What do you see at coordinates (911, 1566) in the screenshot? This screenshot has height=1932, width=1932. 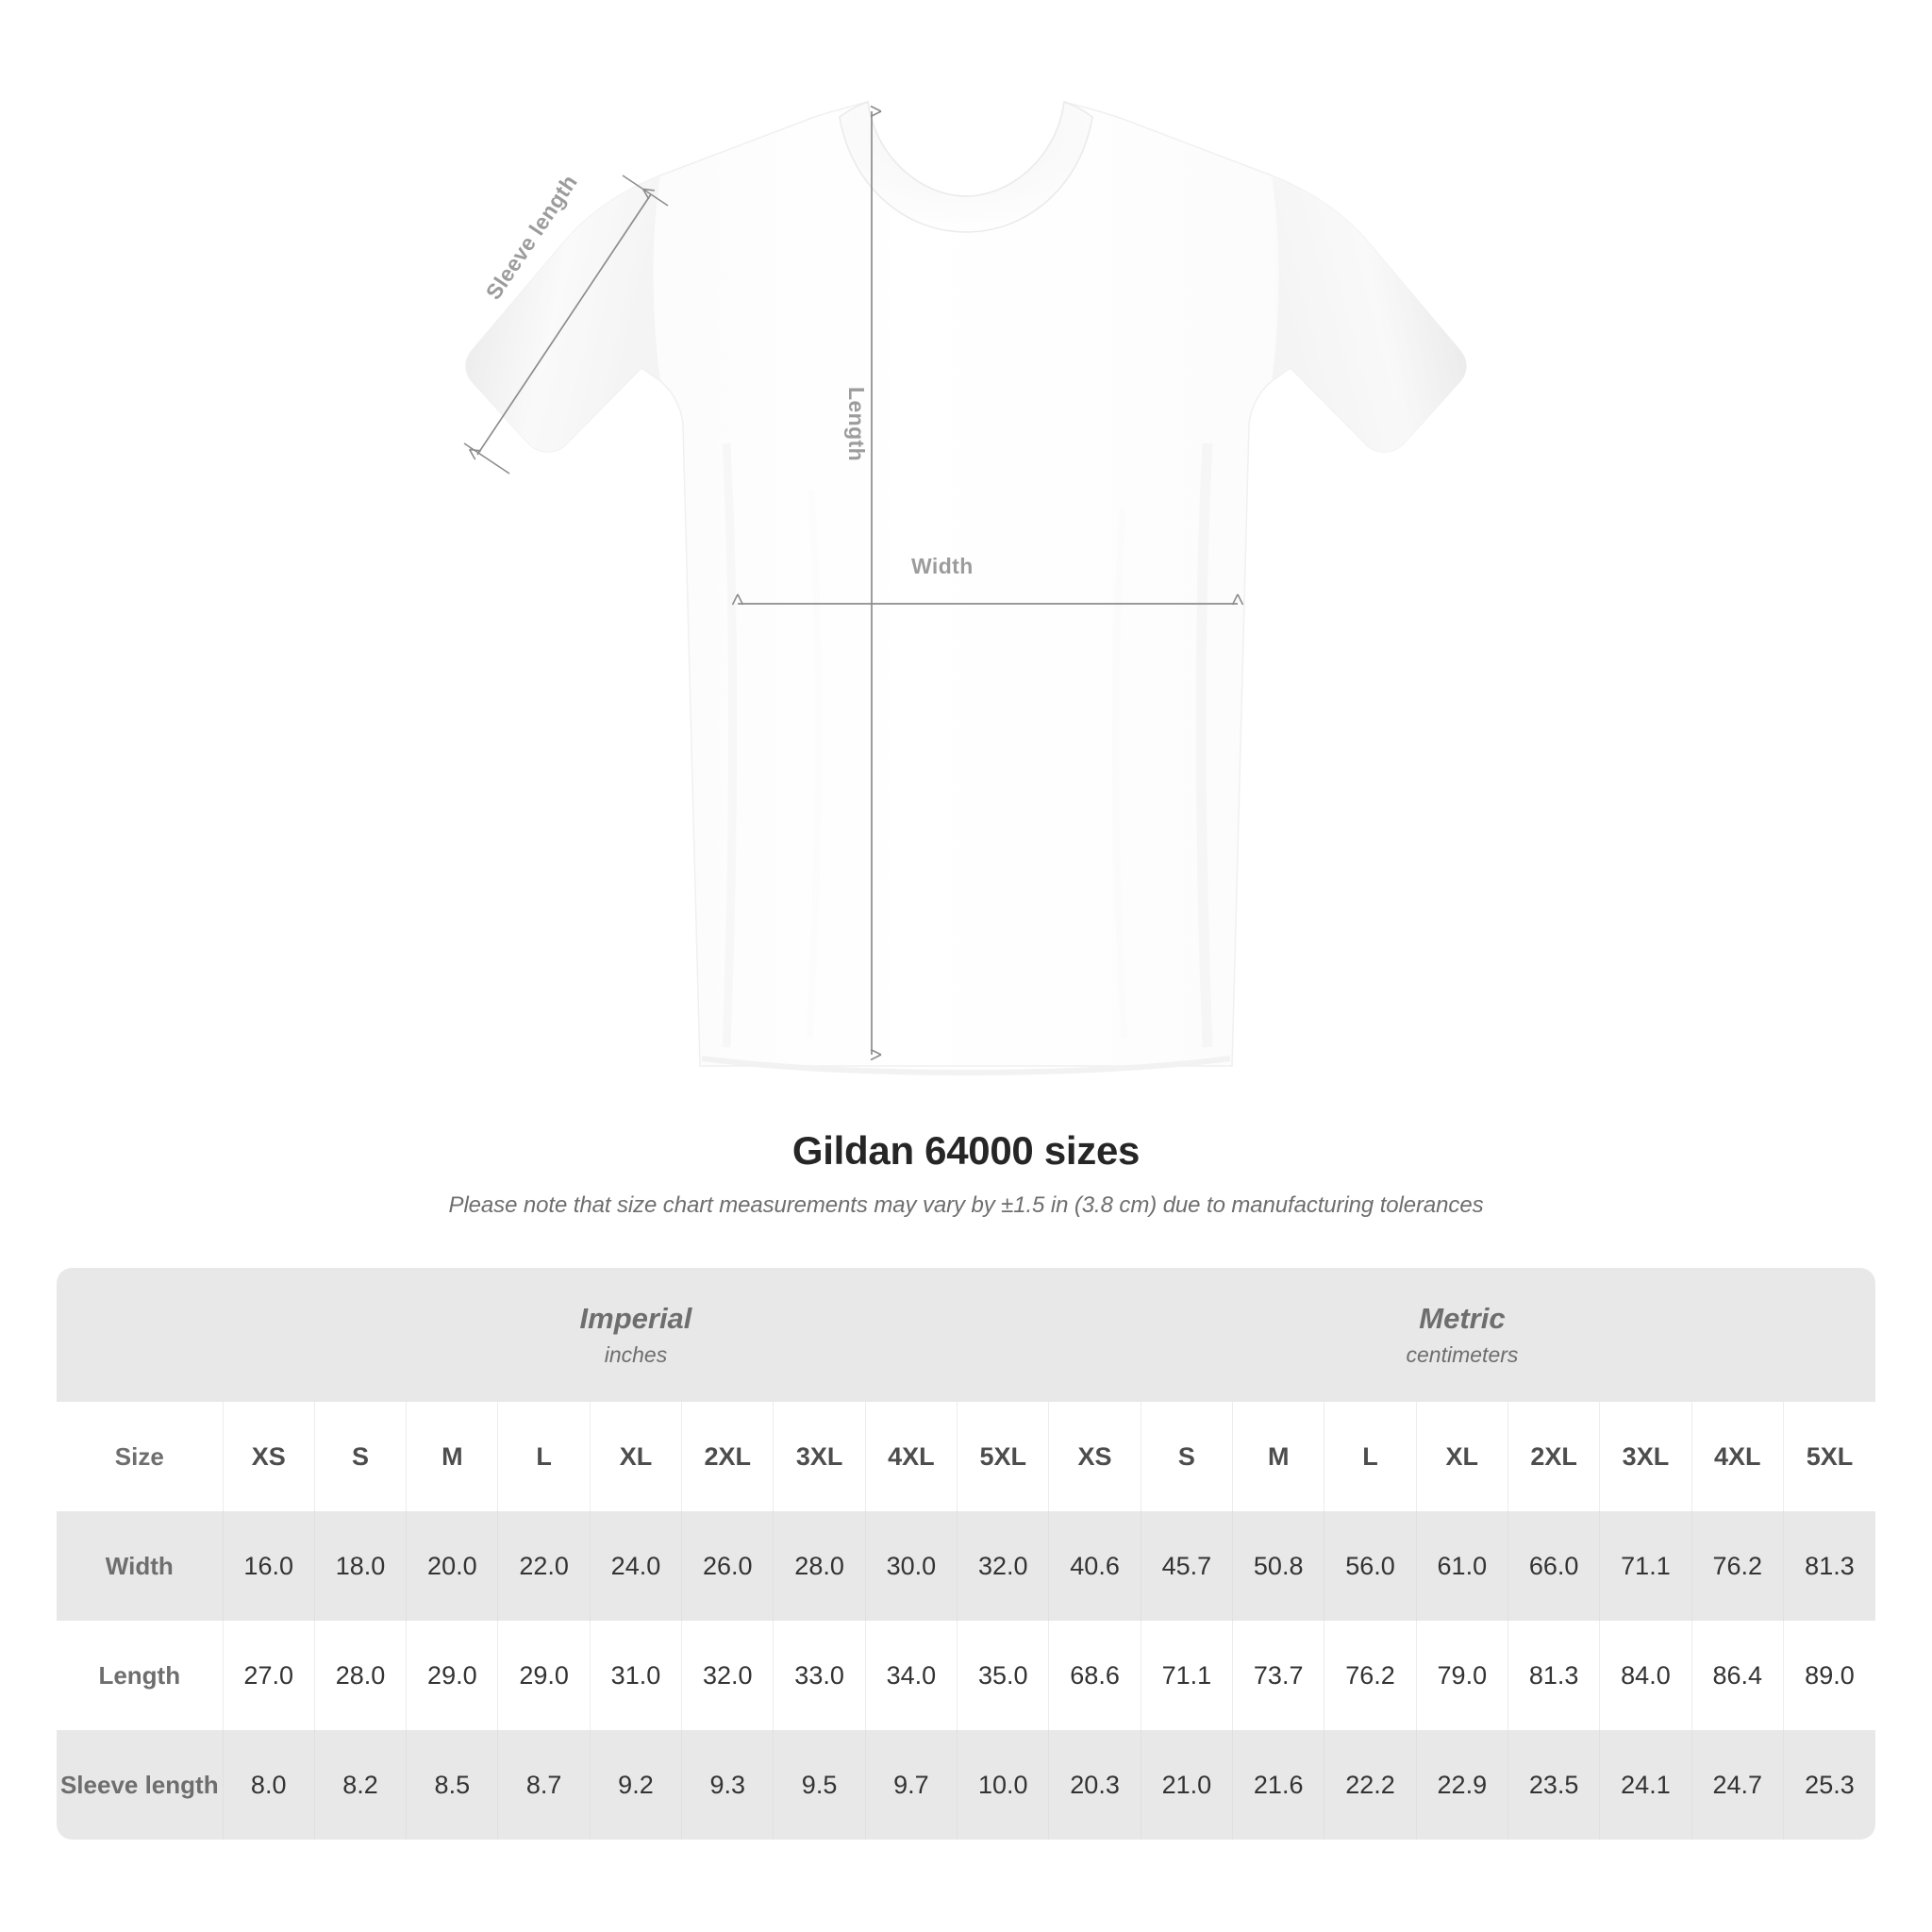 I see `cell-width-imperial-4xl: 30.0` at bounding box center [911, 1566].